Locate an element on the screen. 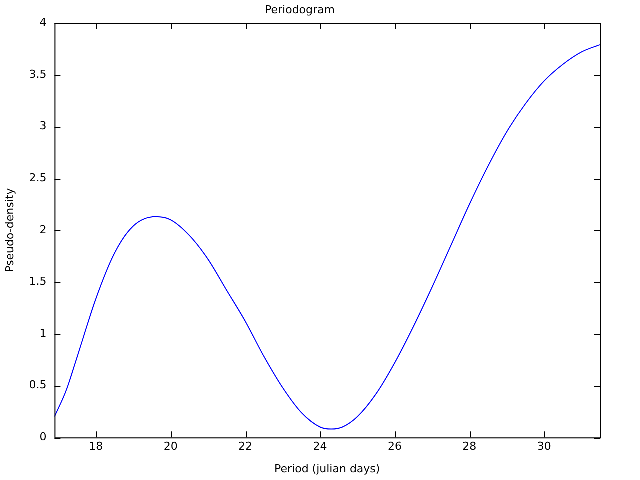  y-axis-title: Pseudo-density is located at coordinates (9, 230).